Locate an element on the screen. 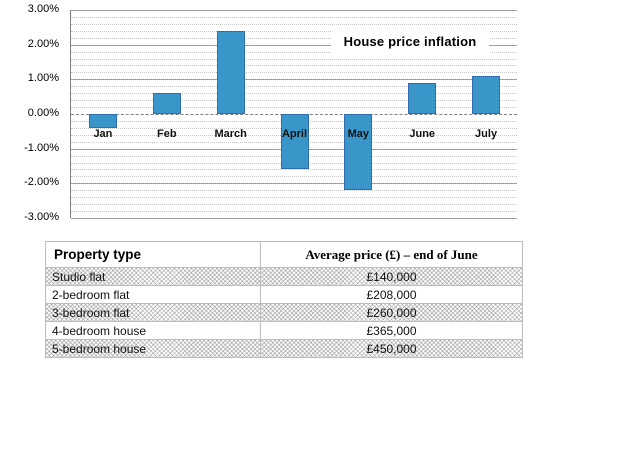  table-row: 2-bedroom flat £208,000 is located at coordinates (284, 294).